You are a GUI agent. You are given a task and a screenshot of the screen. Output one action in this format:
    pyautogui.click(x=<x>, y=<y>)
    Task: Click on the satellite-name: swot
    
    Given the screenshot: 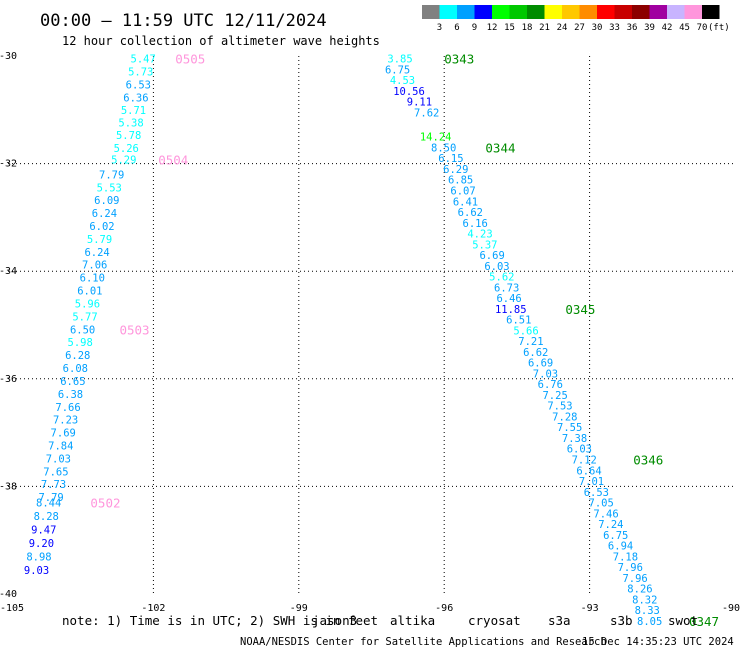 What is the action you would take?
    pyautogui.click(x=683, y=620)
    